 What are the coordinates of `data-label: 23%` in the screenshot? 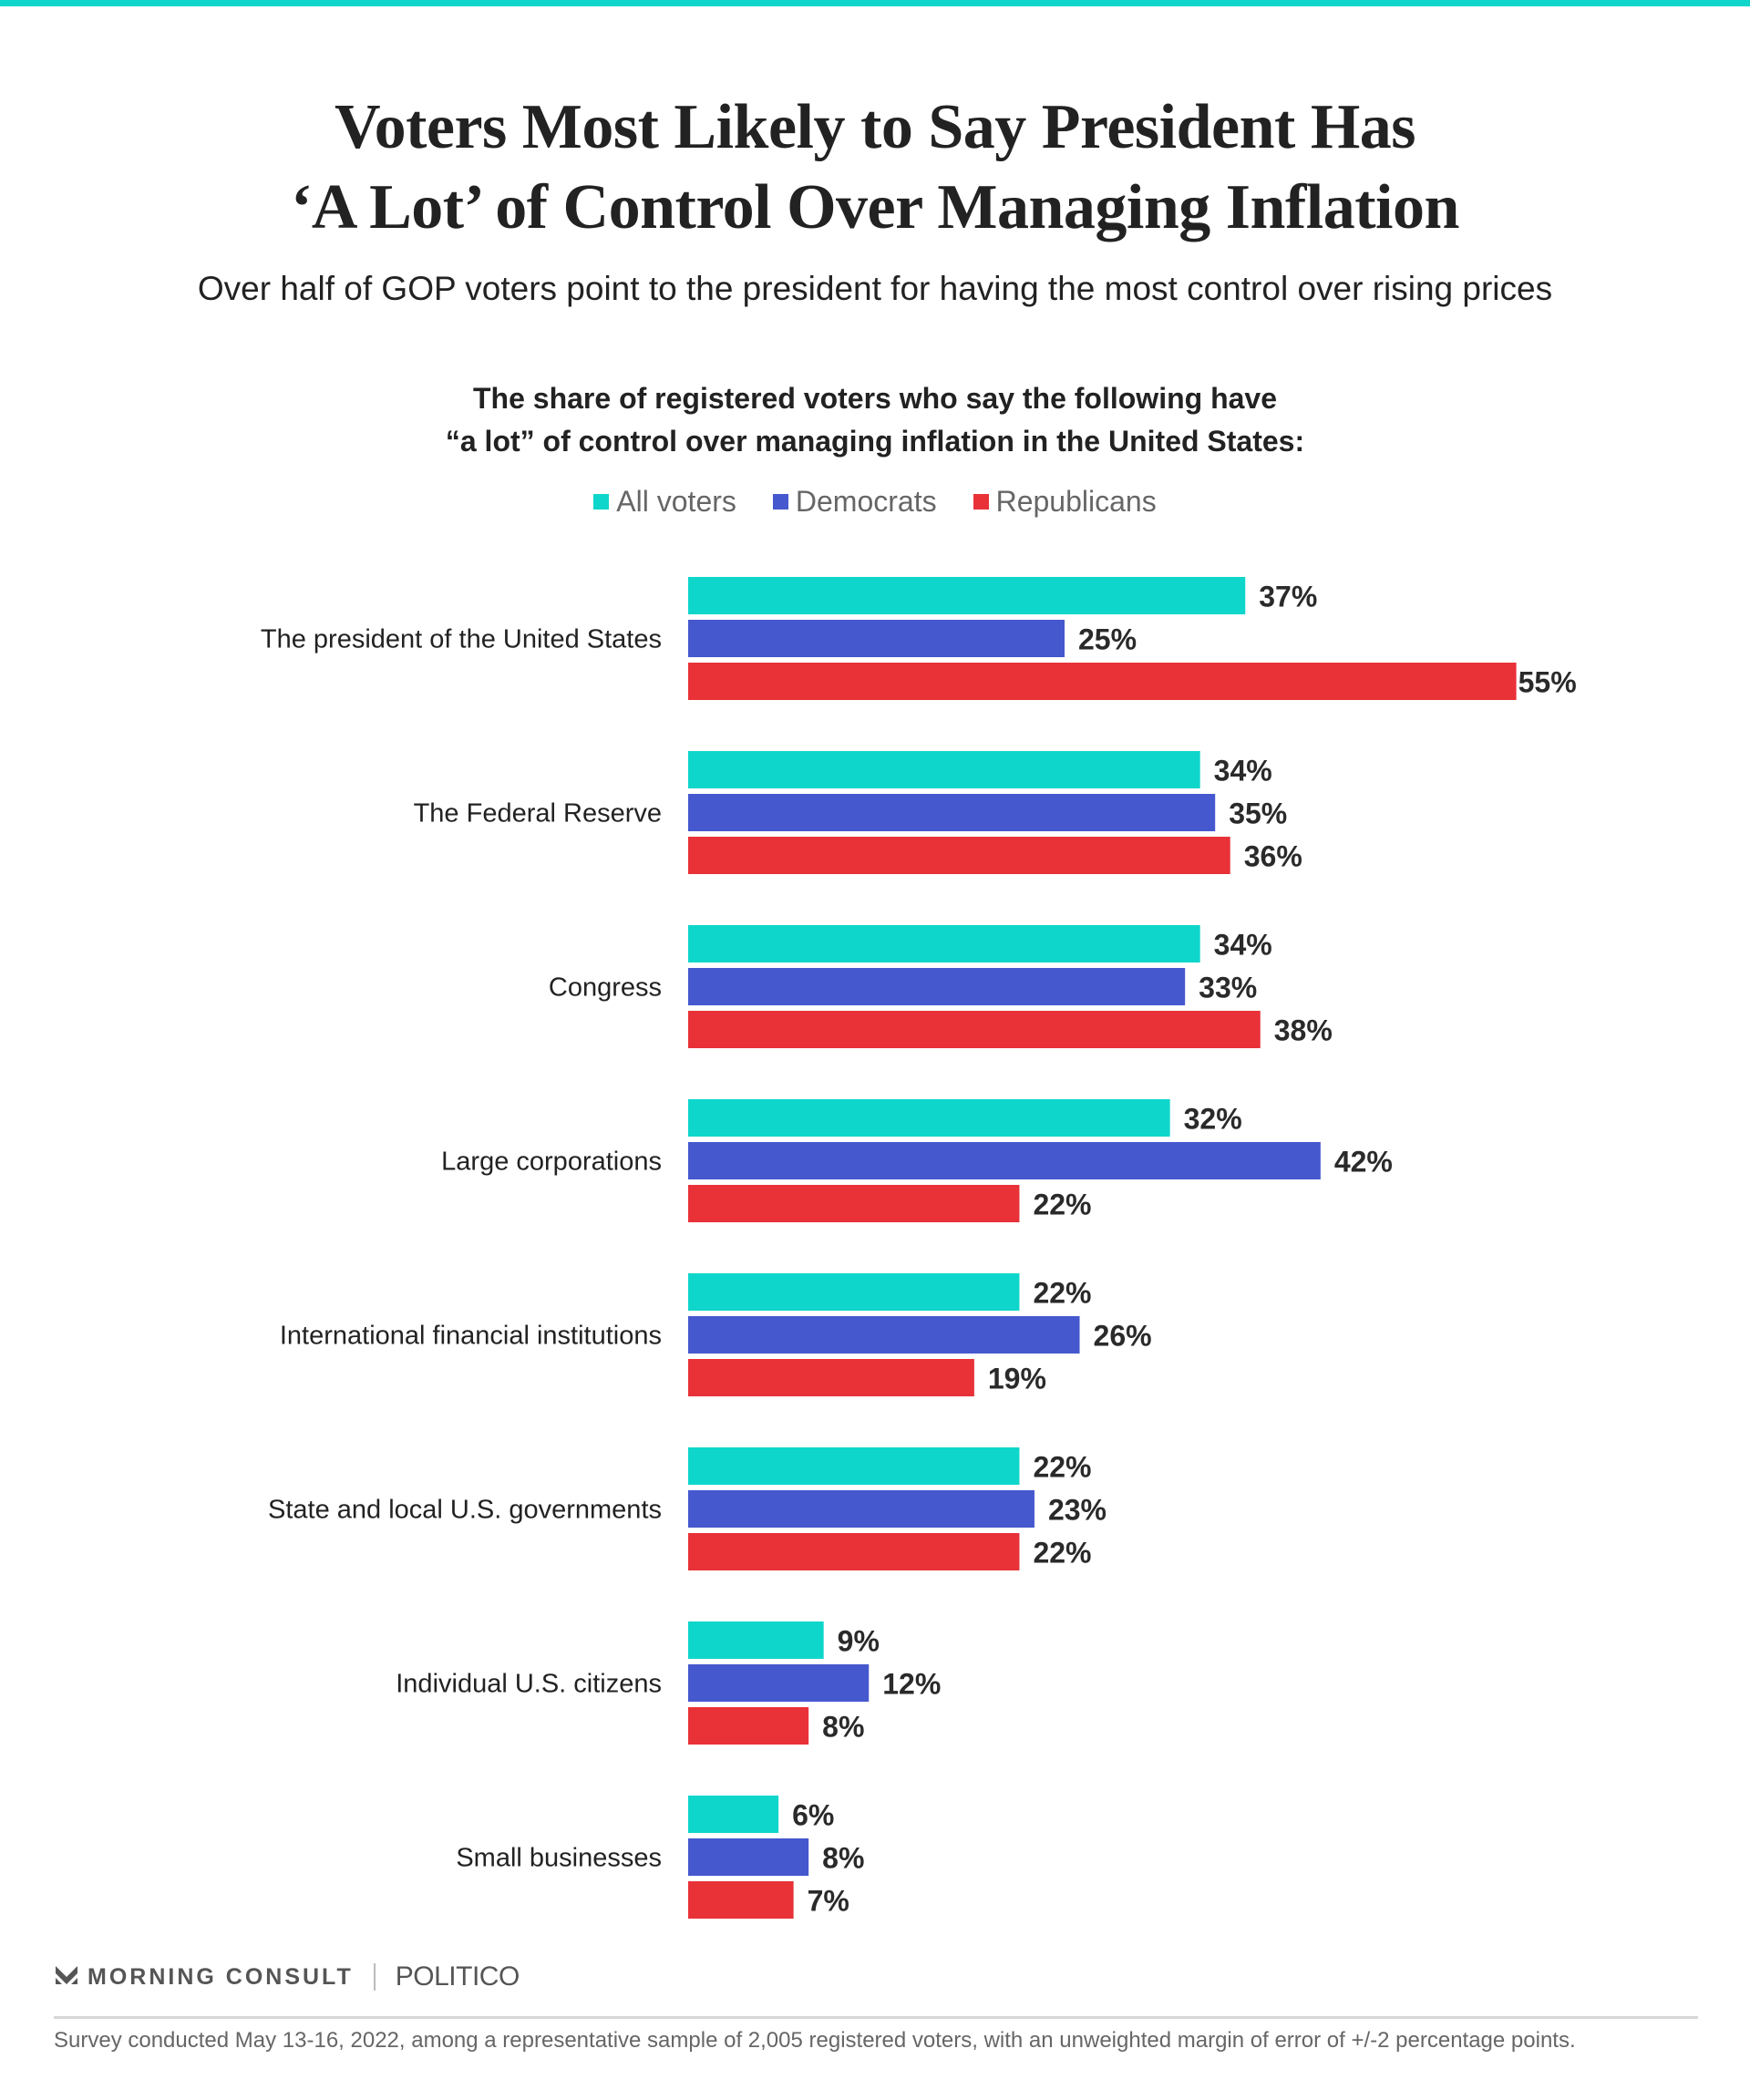 It's located at (1077, 1510).